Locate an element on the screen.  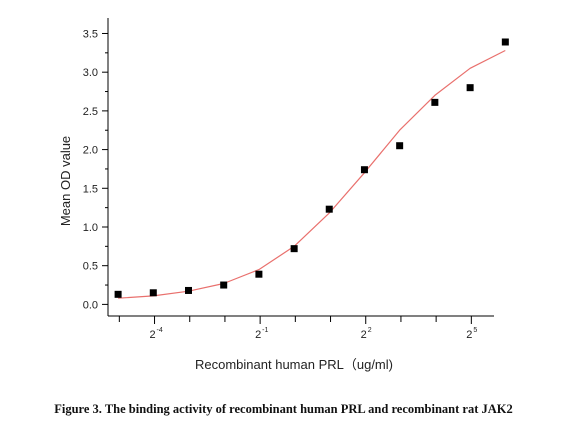
x-tick-exponent: -4 is located at coordinates (160, 330).